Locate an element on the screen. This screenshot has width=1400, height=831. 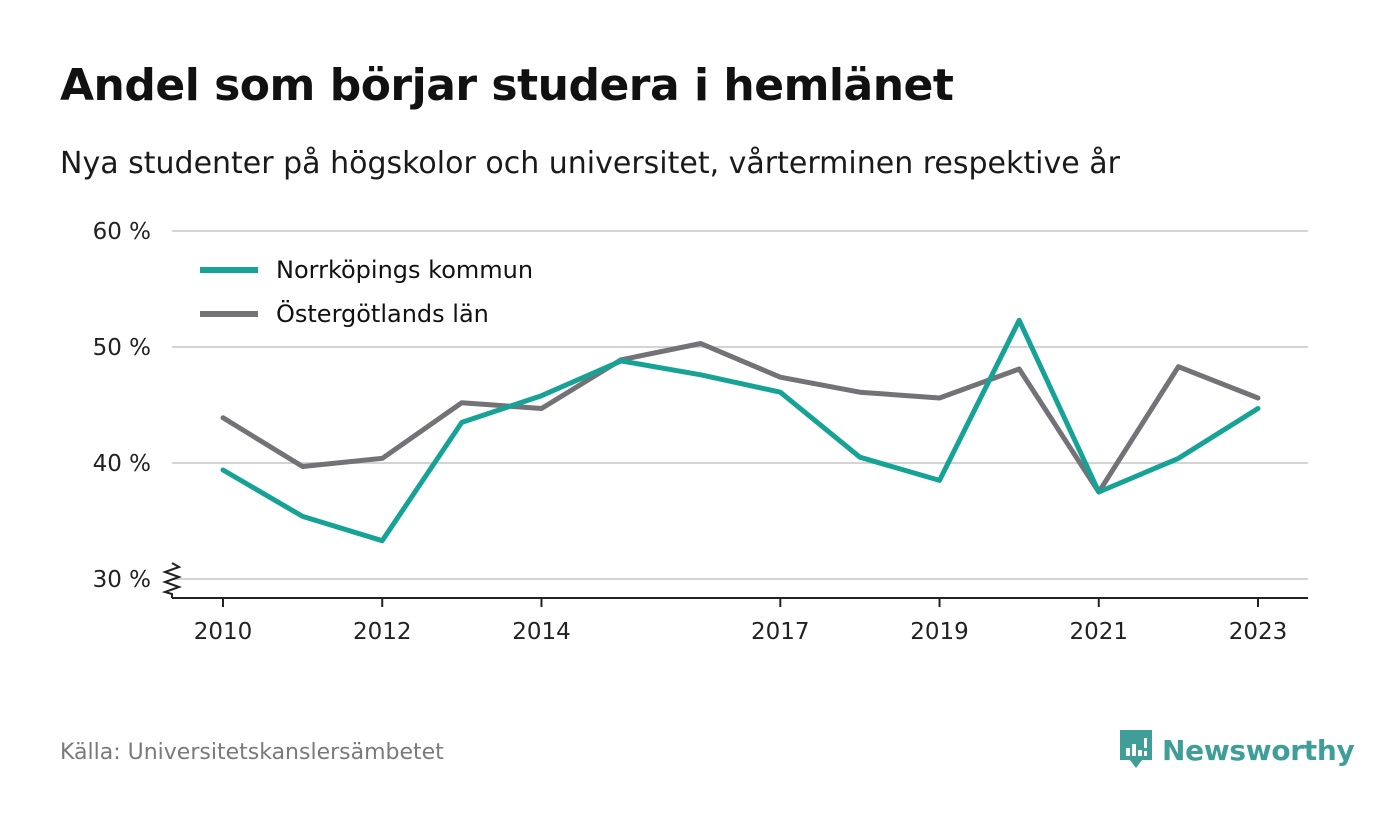
x-tick-label: 2017 is located at coordinates (780, 632).